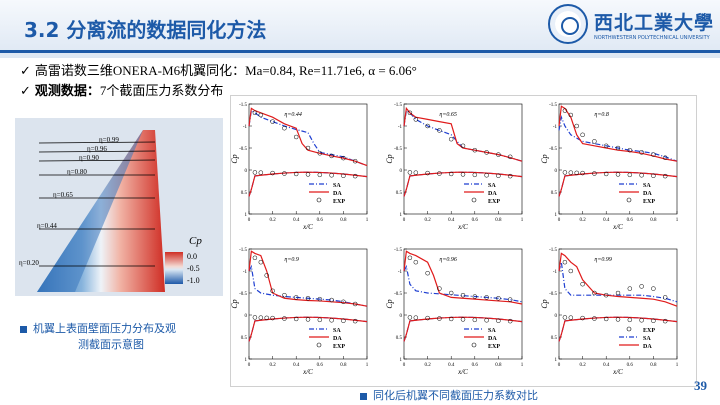 The image size is (720, 405). What do you see at coordinates (111, 344) in the screenshot?
I see `wing-caption-line2: 测截面示意图` at bounding box center [111, 344].